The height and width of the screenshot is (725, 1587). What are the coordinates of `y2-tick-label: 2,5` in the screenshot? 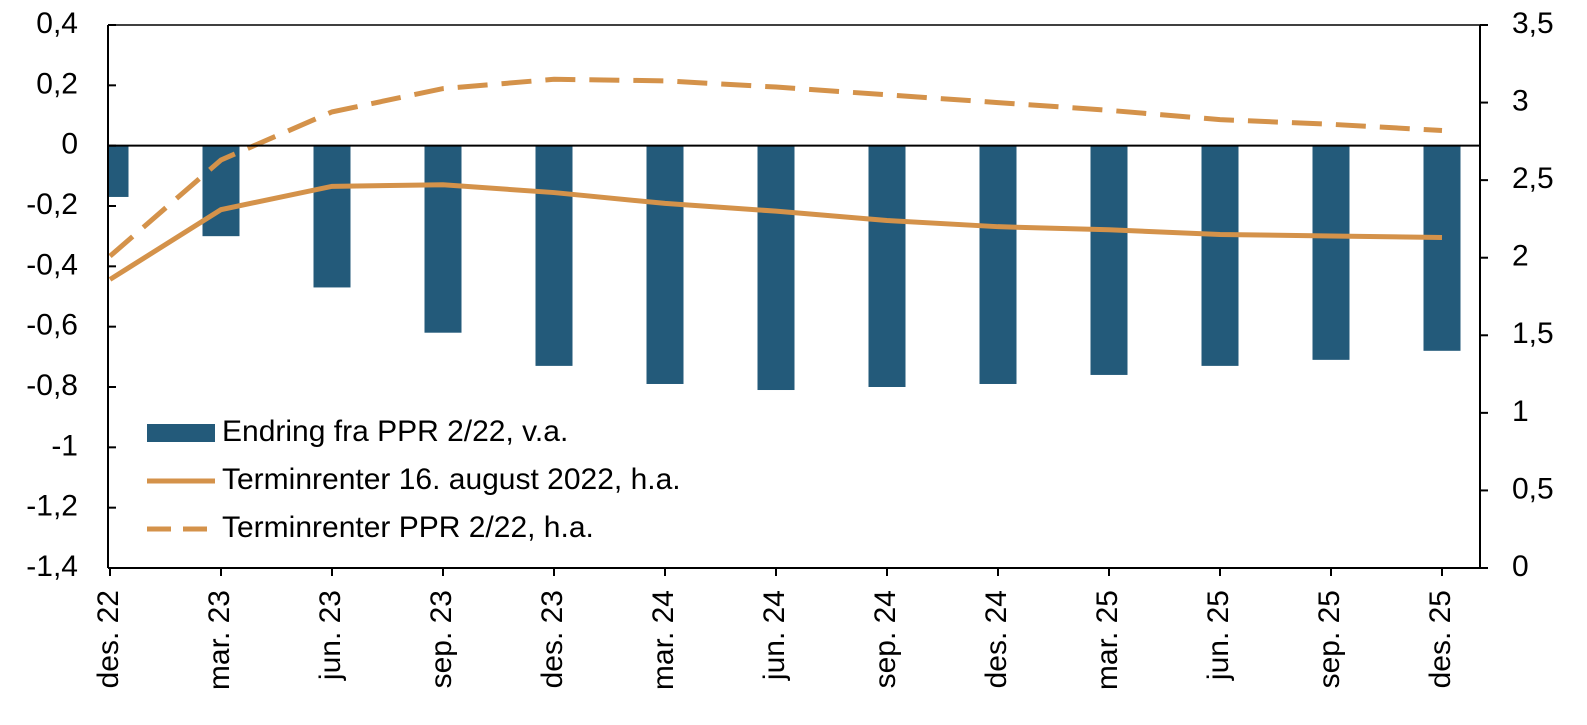 It's located at (1533, 178).